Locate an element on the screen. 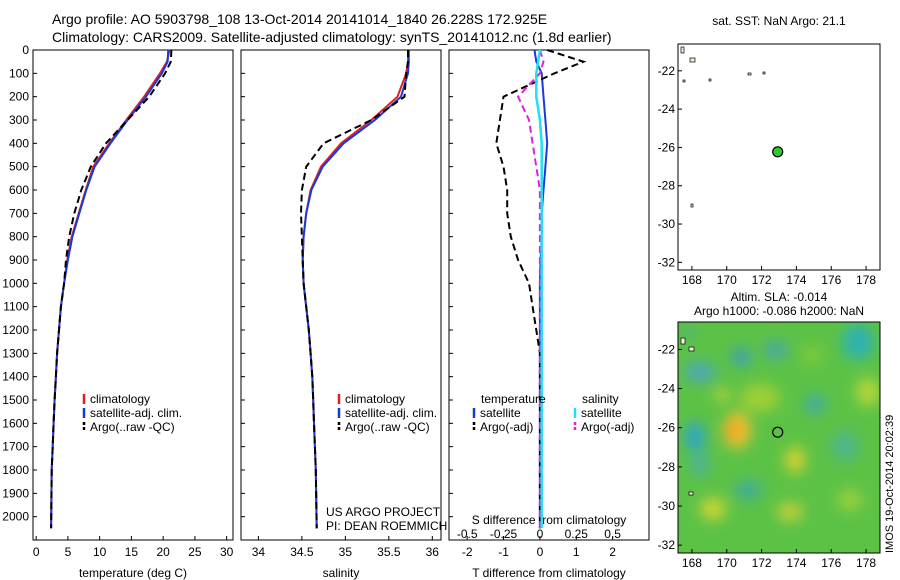 The image size is (900, 580). salinity-legend-climatology-label: climatology is located at coordinates (375, 399).